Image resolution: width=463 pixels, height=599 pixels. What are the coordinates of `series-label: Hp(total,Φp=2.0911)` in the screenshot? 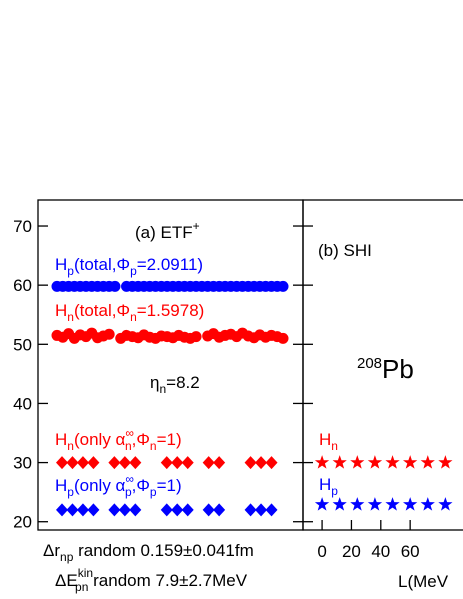 It's located at (129, 266).